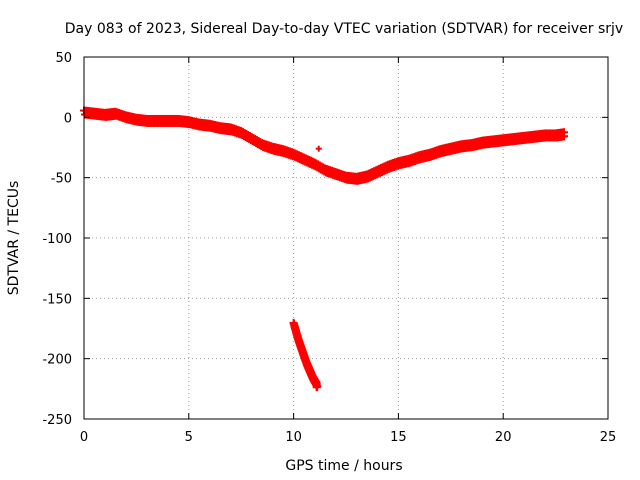 This screenshot has width=640, height=480. Describe the element at coordinates (503, 437) in the screenshot. I see `x-tick-label: 20` at that location.